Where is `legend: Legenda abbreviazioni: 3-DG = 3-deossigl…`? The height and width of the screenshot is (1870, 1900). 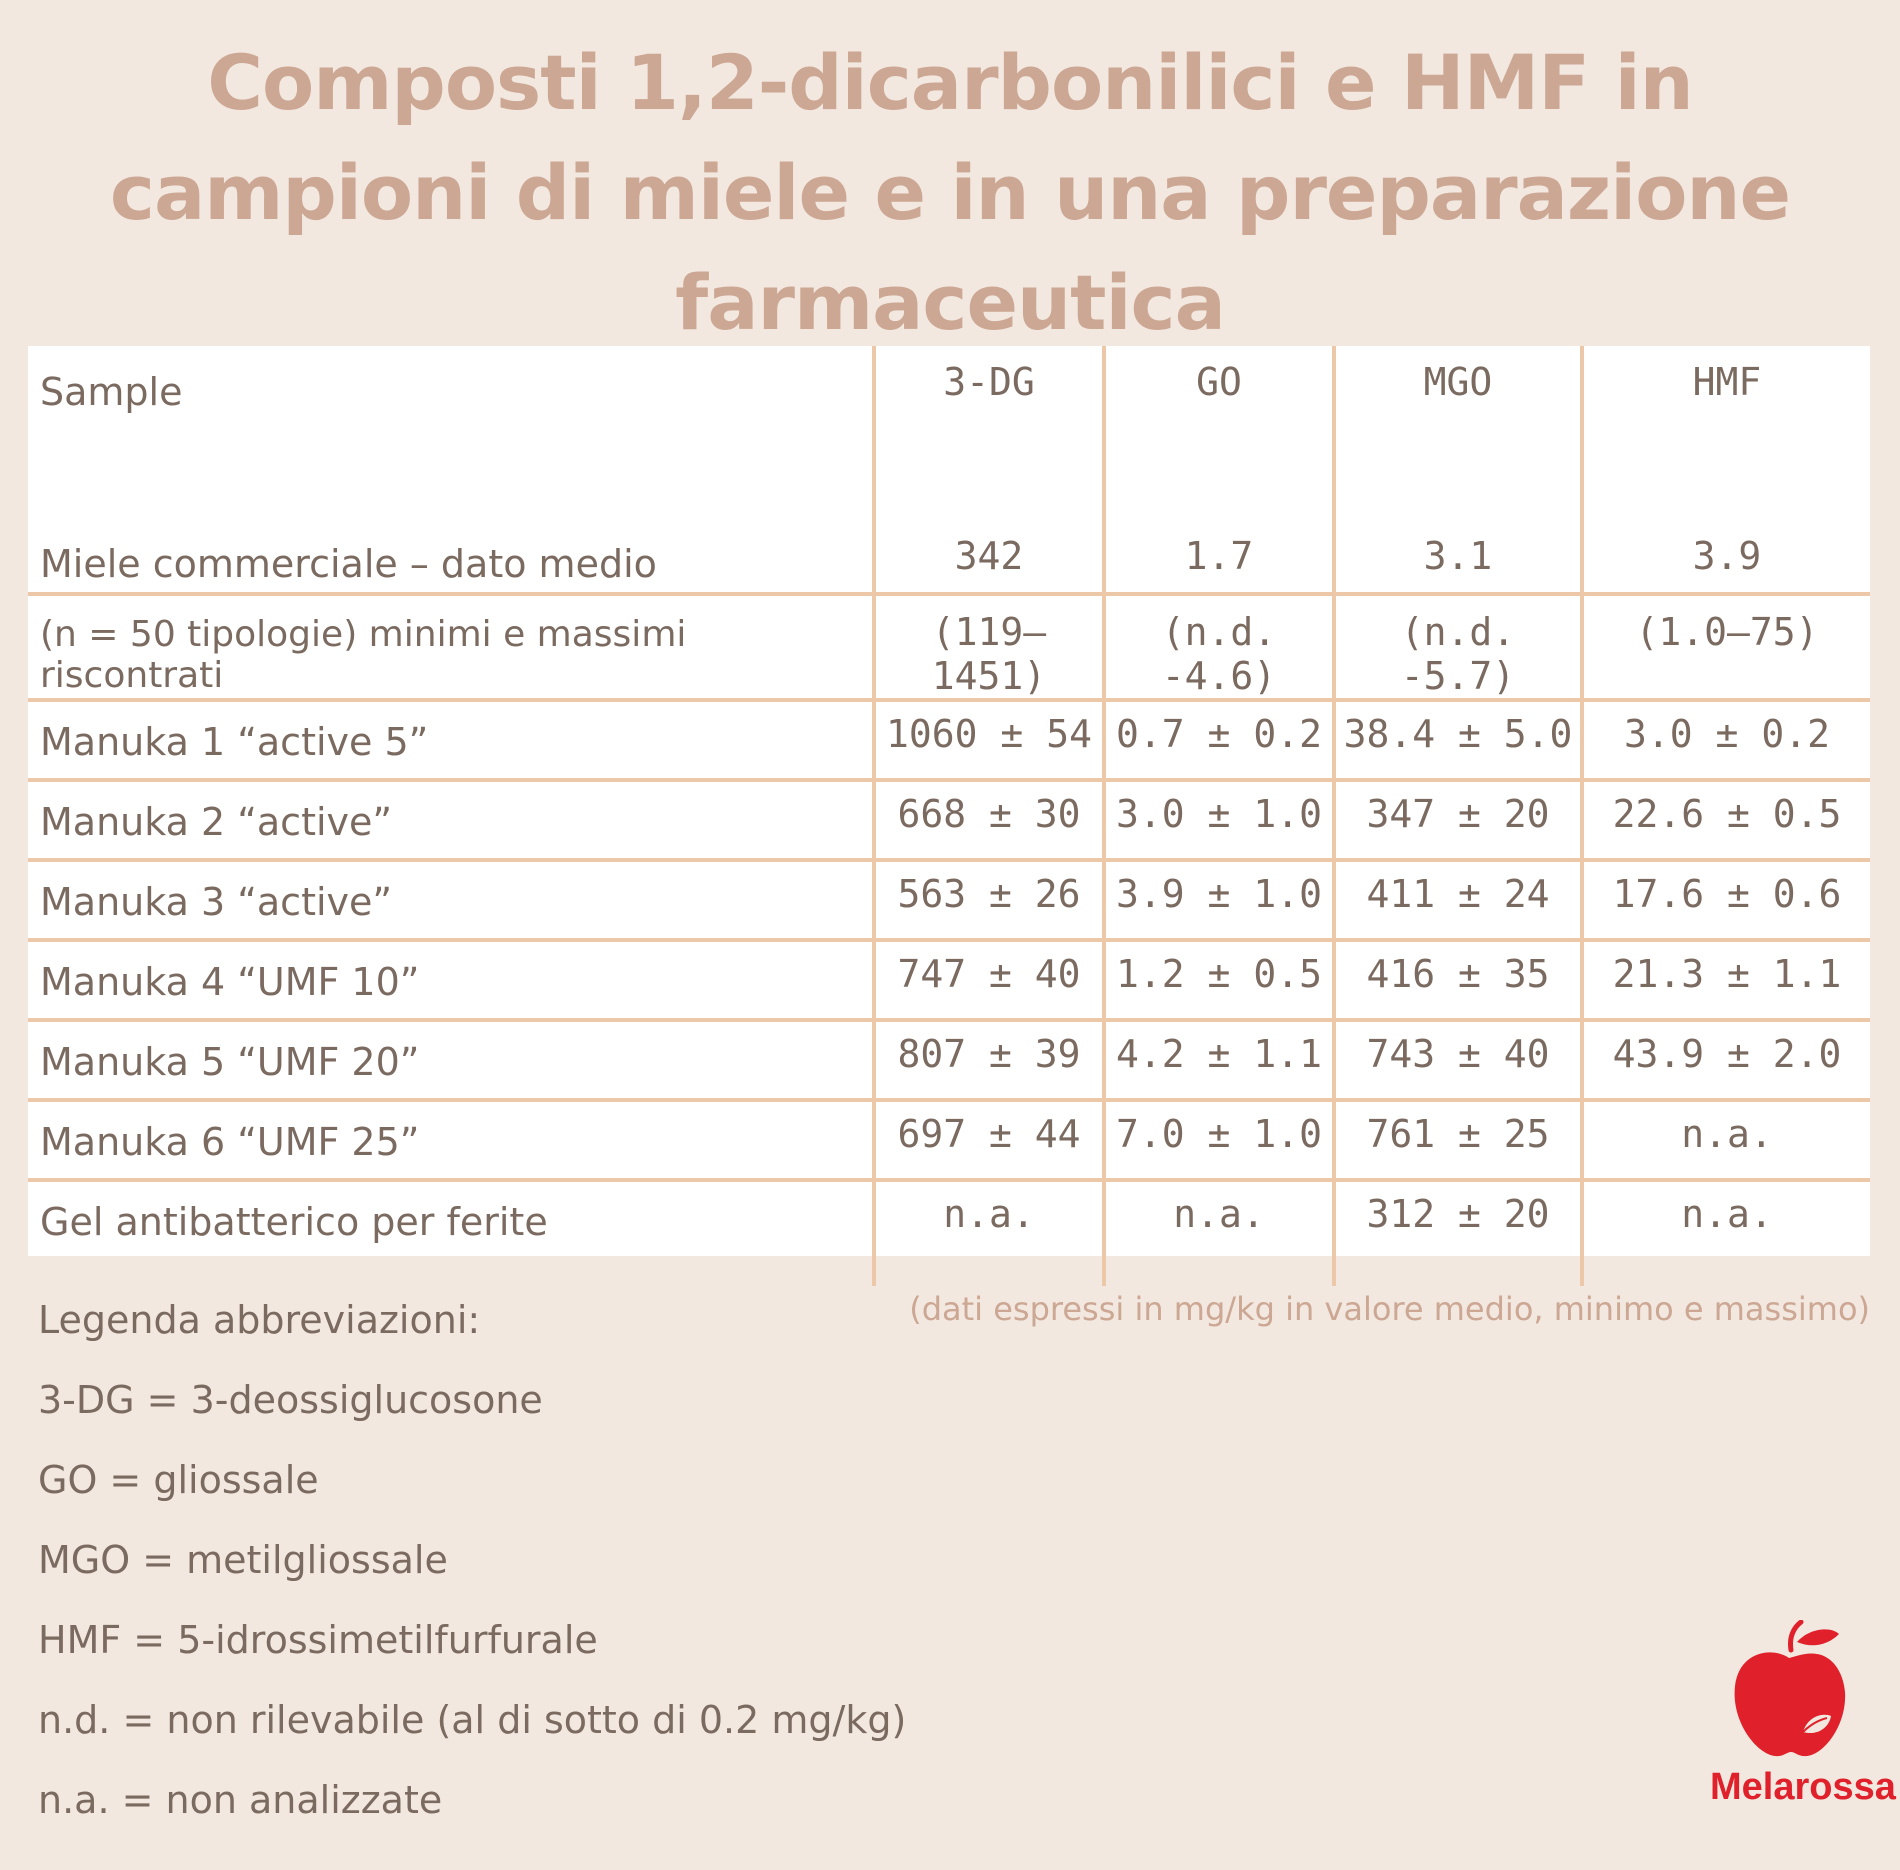 legend: Legenda abbreviazioni: 3-DG = 3-deossigl… is located at coordinates (472, 1560).